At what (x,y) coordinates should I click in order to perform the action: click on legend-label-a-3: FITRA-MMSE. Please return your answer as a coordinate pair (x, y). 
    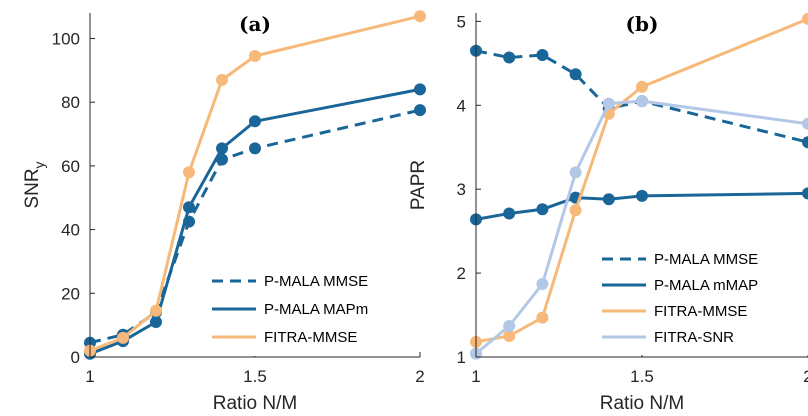
    Looking at the image, I should click on (310, 337).